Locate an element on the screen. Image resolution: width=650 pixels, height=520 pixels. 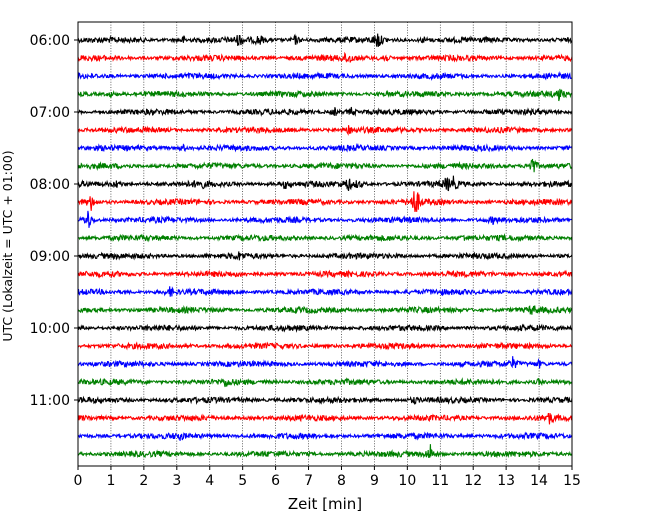
x-tick-label-9: 9 is located at coordinates (374, 481).